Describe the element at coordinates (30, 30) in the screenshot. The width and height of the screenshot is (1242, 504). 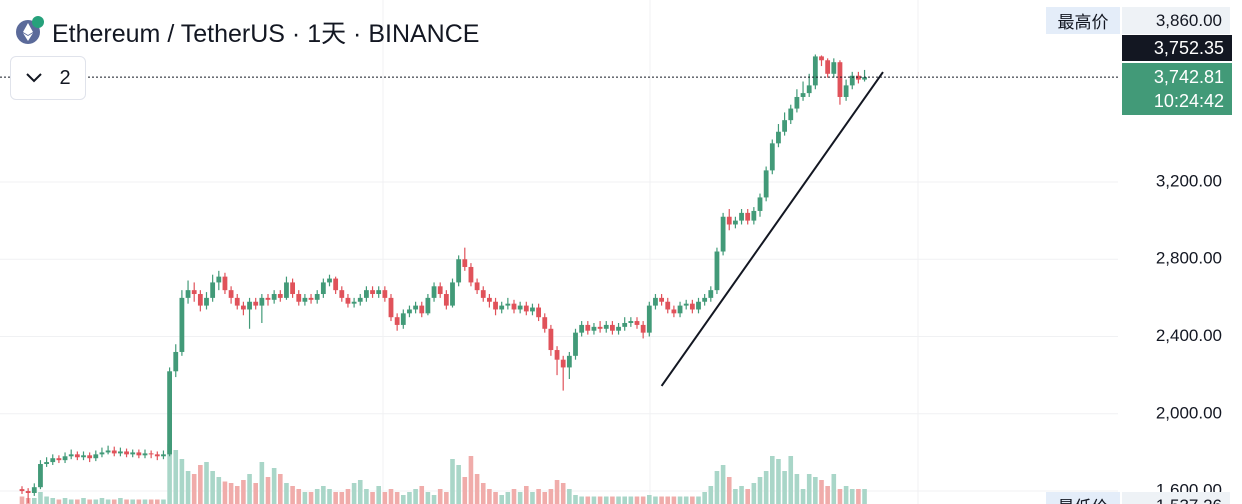
I see `eth-logo` at that location.